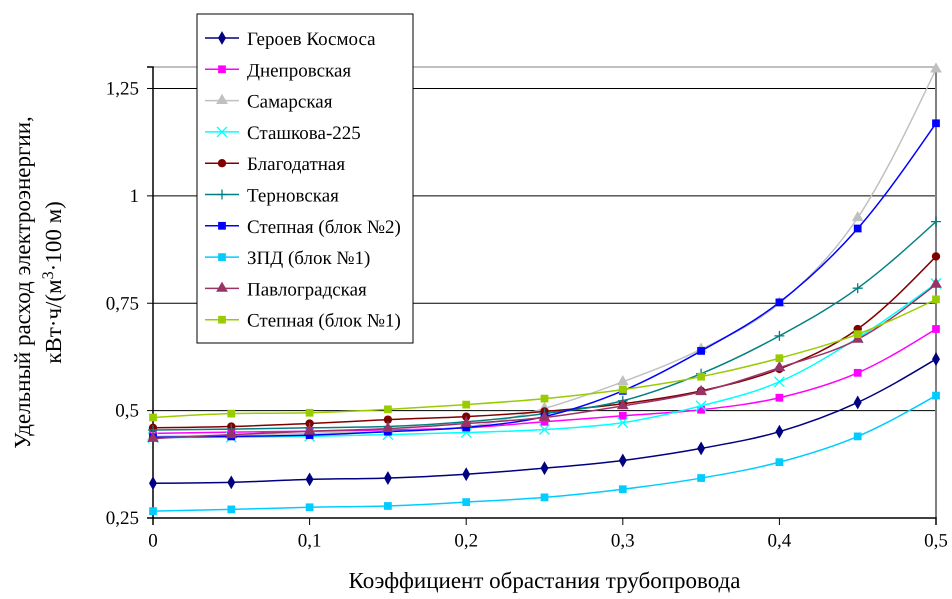  Describe the element at coordinates (310, 541) in the screenshot. I see `x-tick-label: 0,1` at that location.